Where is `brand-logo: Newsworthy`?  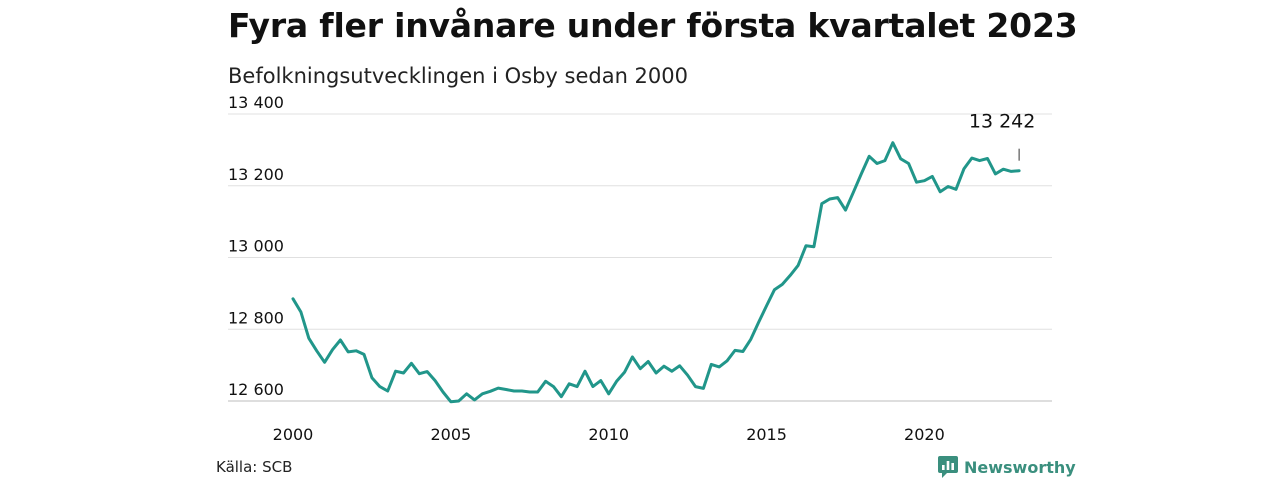 brand-logo: Newsworthy is located at coordinates (1007, 467).